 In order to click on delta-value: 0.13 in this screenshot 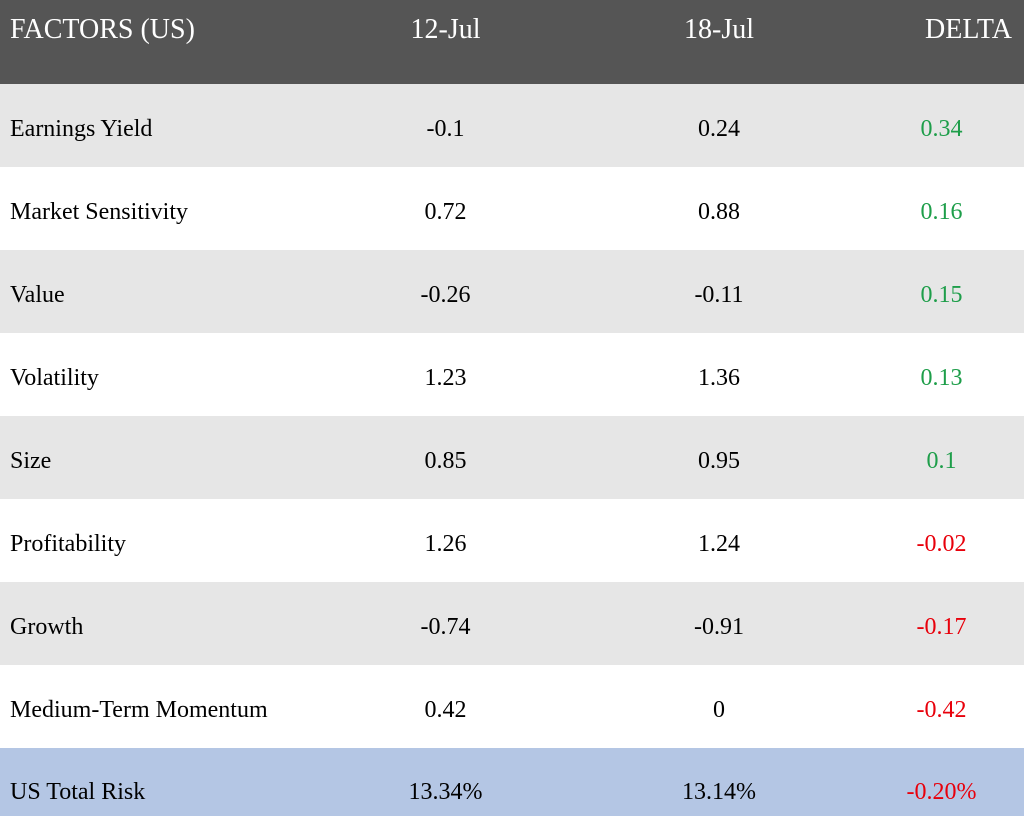, I will do `click(941, 377)`.